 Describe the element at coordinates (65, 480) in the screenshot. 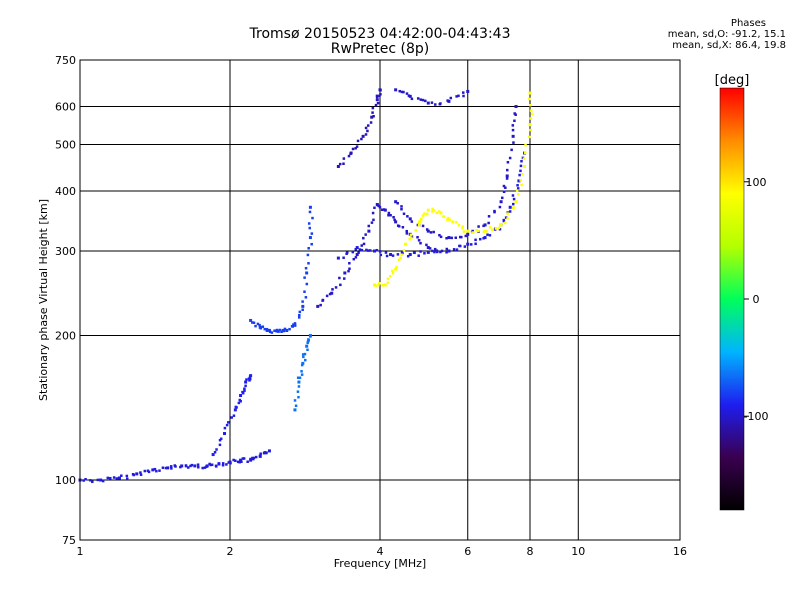

I see `y-tick-label: 100` at that location.